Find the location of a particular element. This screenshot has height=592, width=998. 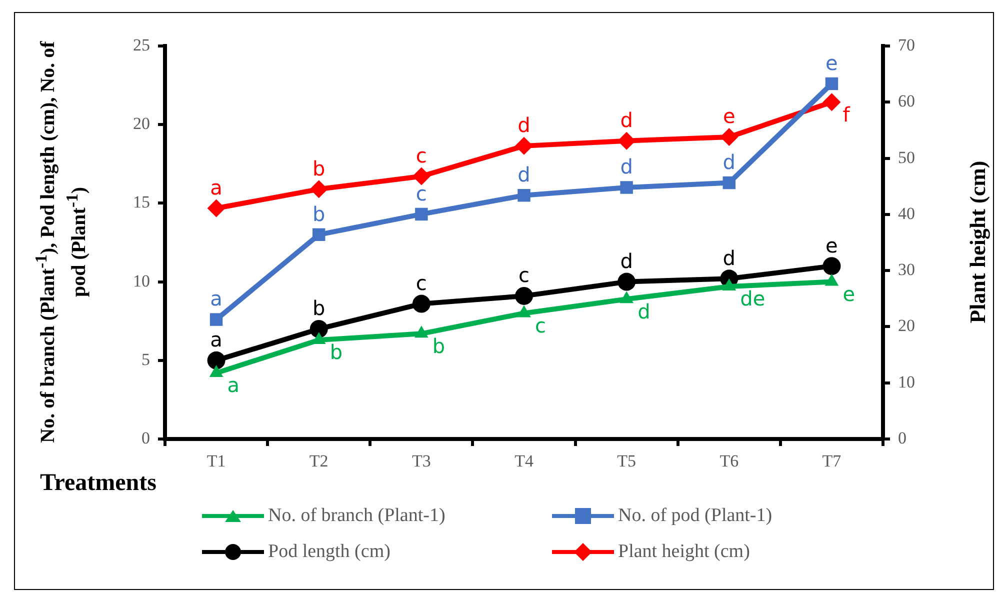

y2-tick-label: 0 is located at coordinates (902, 438).